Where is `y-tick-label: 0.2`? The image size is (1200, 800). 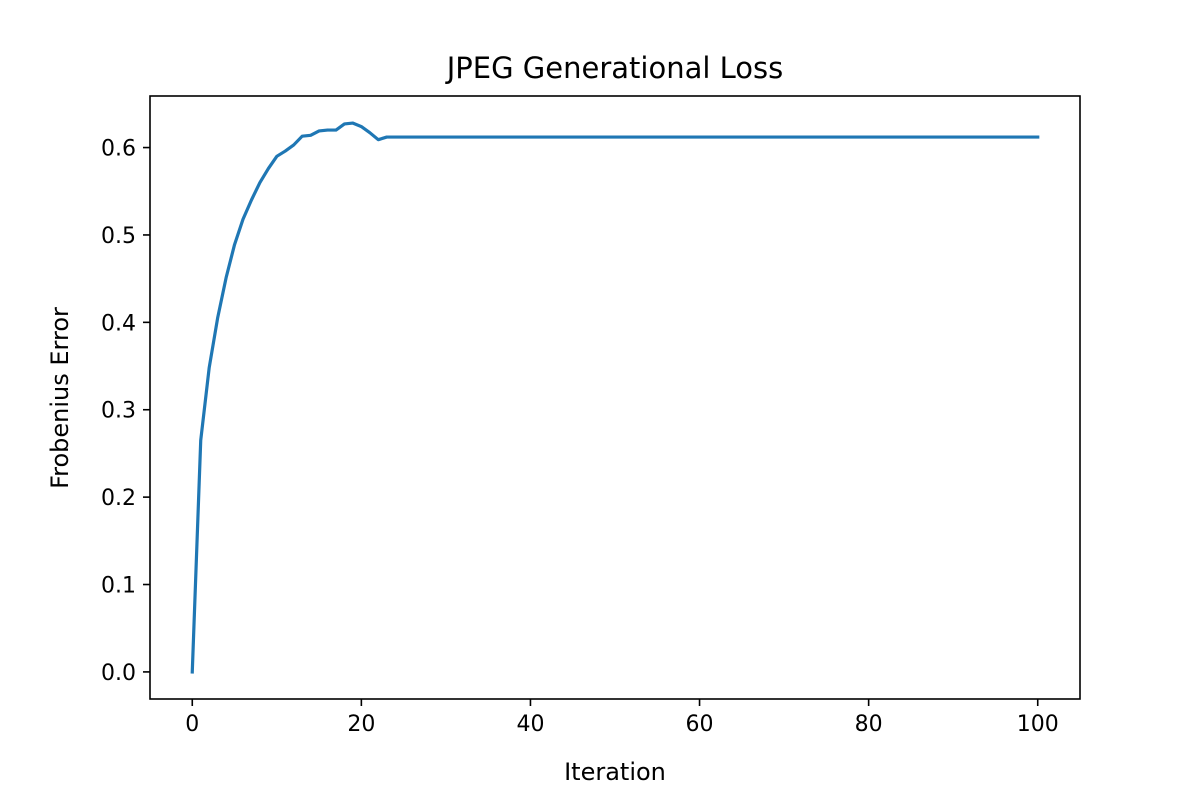 y-tick-label: 0.2 is located at coordinates (118, 498).